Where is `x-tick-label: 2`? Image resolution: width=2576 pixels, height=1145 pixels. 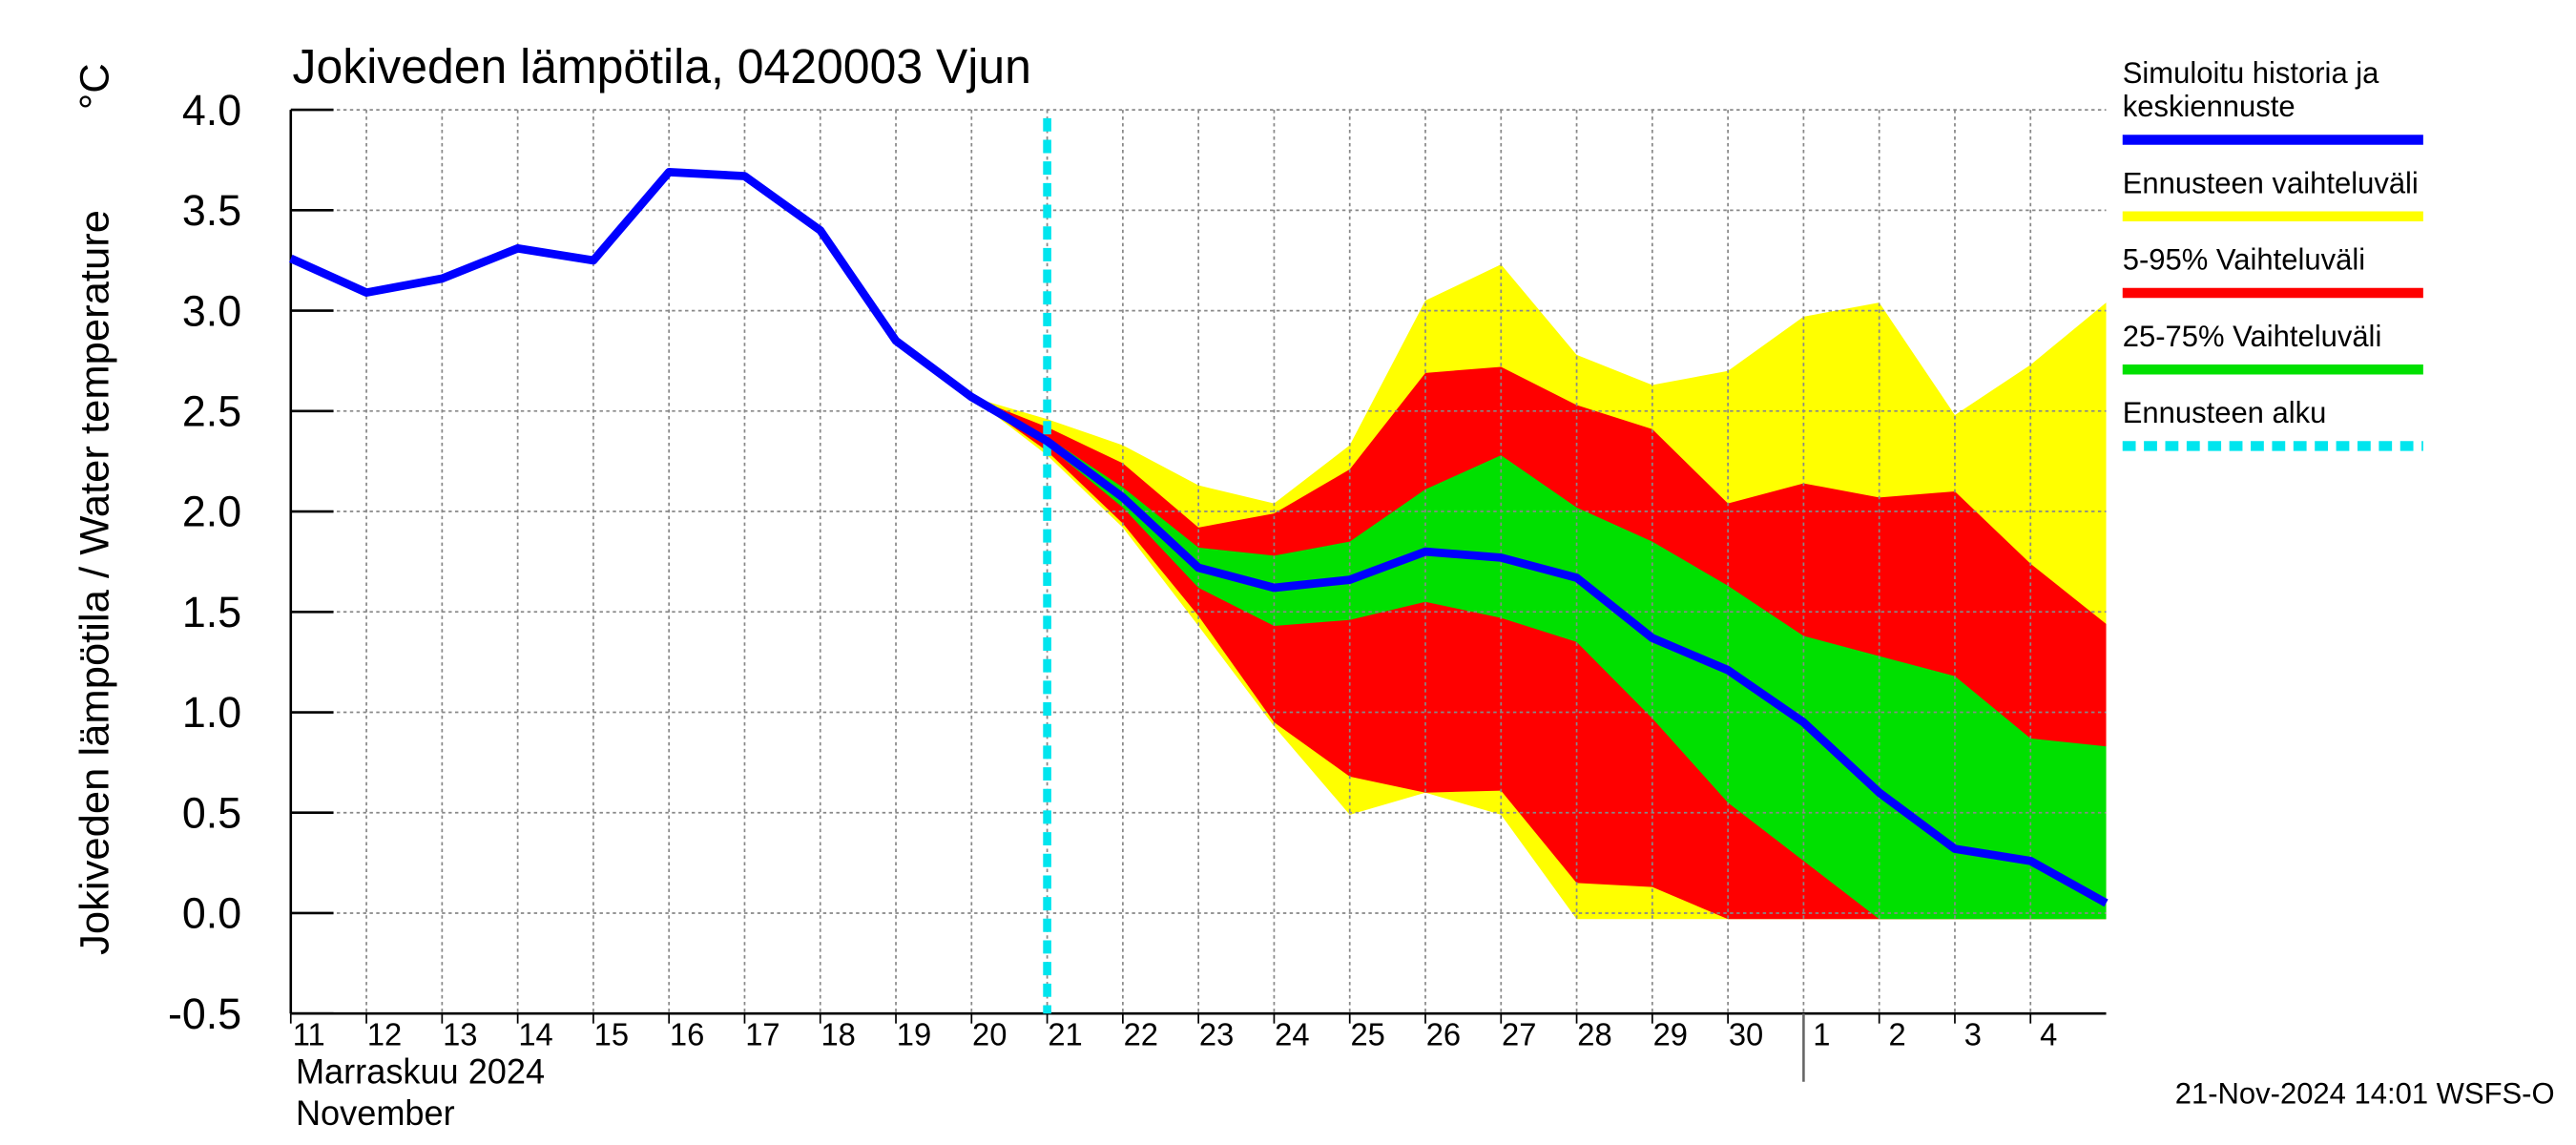
x-tick-label: 2 is located at coordinates (1897, 1034).